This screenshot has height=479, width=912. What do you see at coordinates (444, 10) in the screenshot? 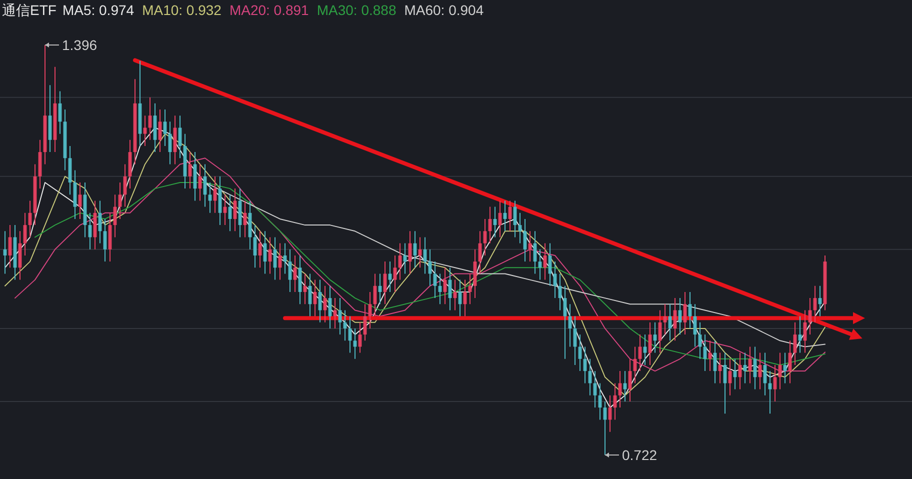
I see `text: MA60: 0.904` at bounding box center [444, 10].